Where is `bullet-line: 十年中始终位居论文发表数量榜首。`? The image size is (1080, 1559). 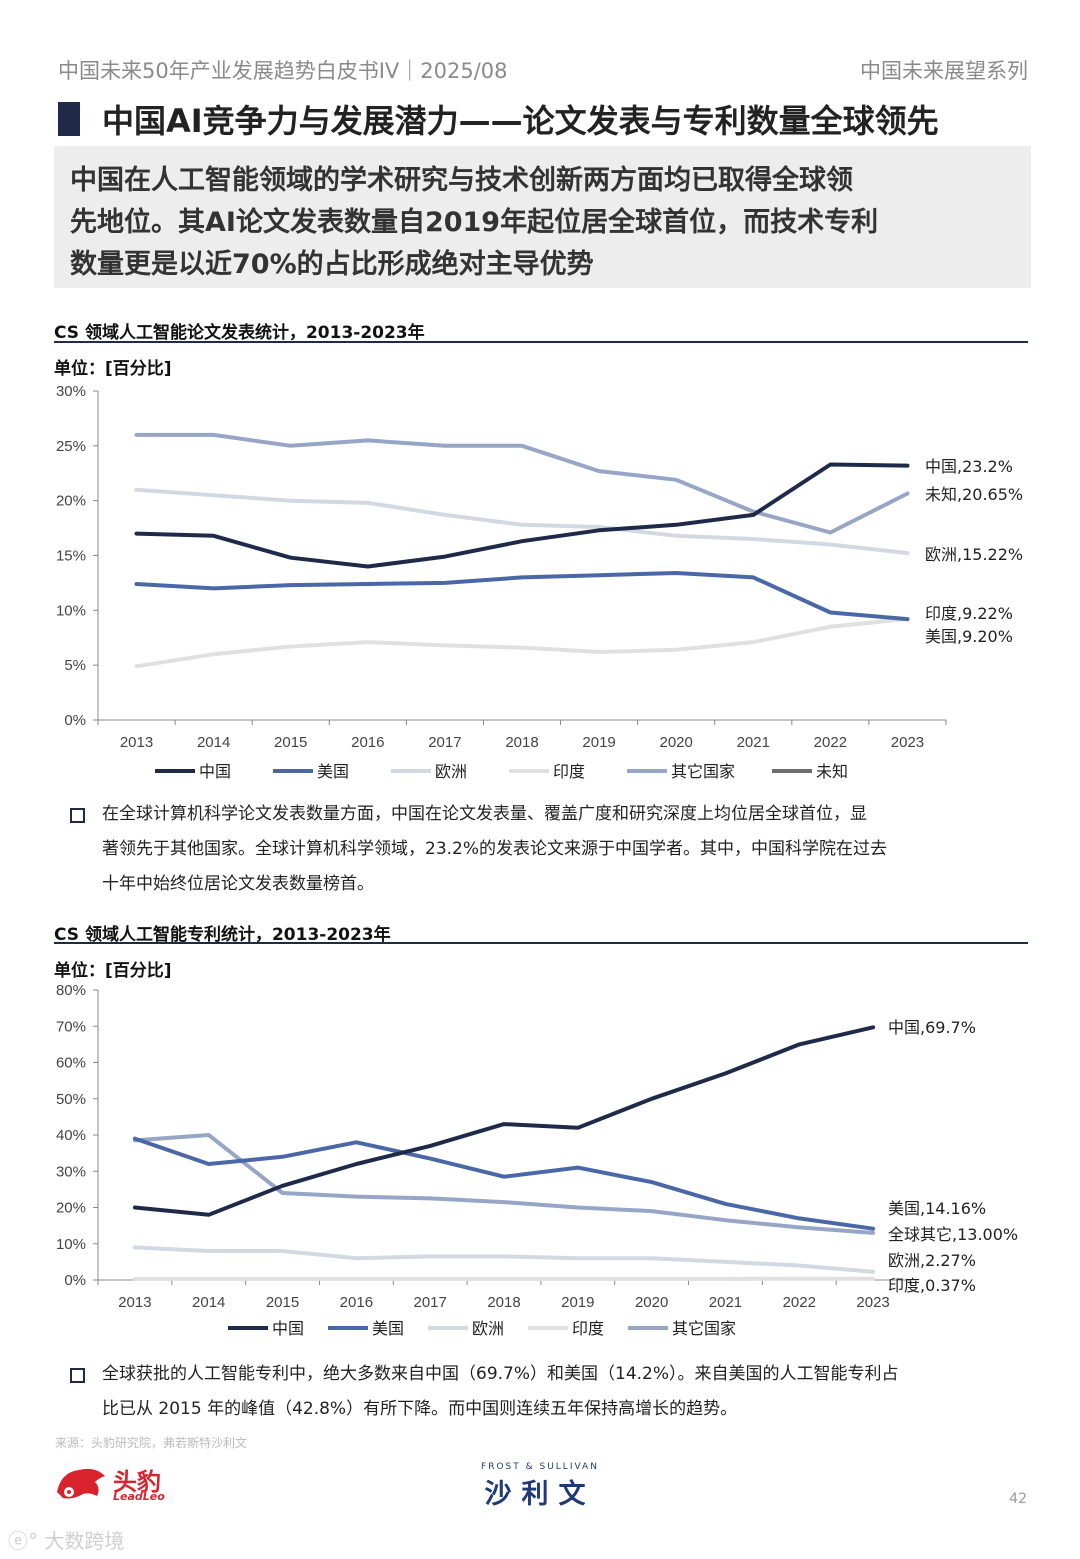
bullet-line: 十年中始终位居论文发表数量榜首。 is located at coordinates (238, 884).